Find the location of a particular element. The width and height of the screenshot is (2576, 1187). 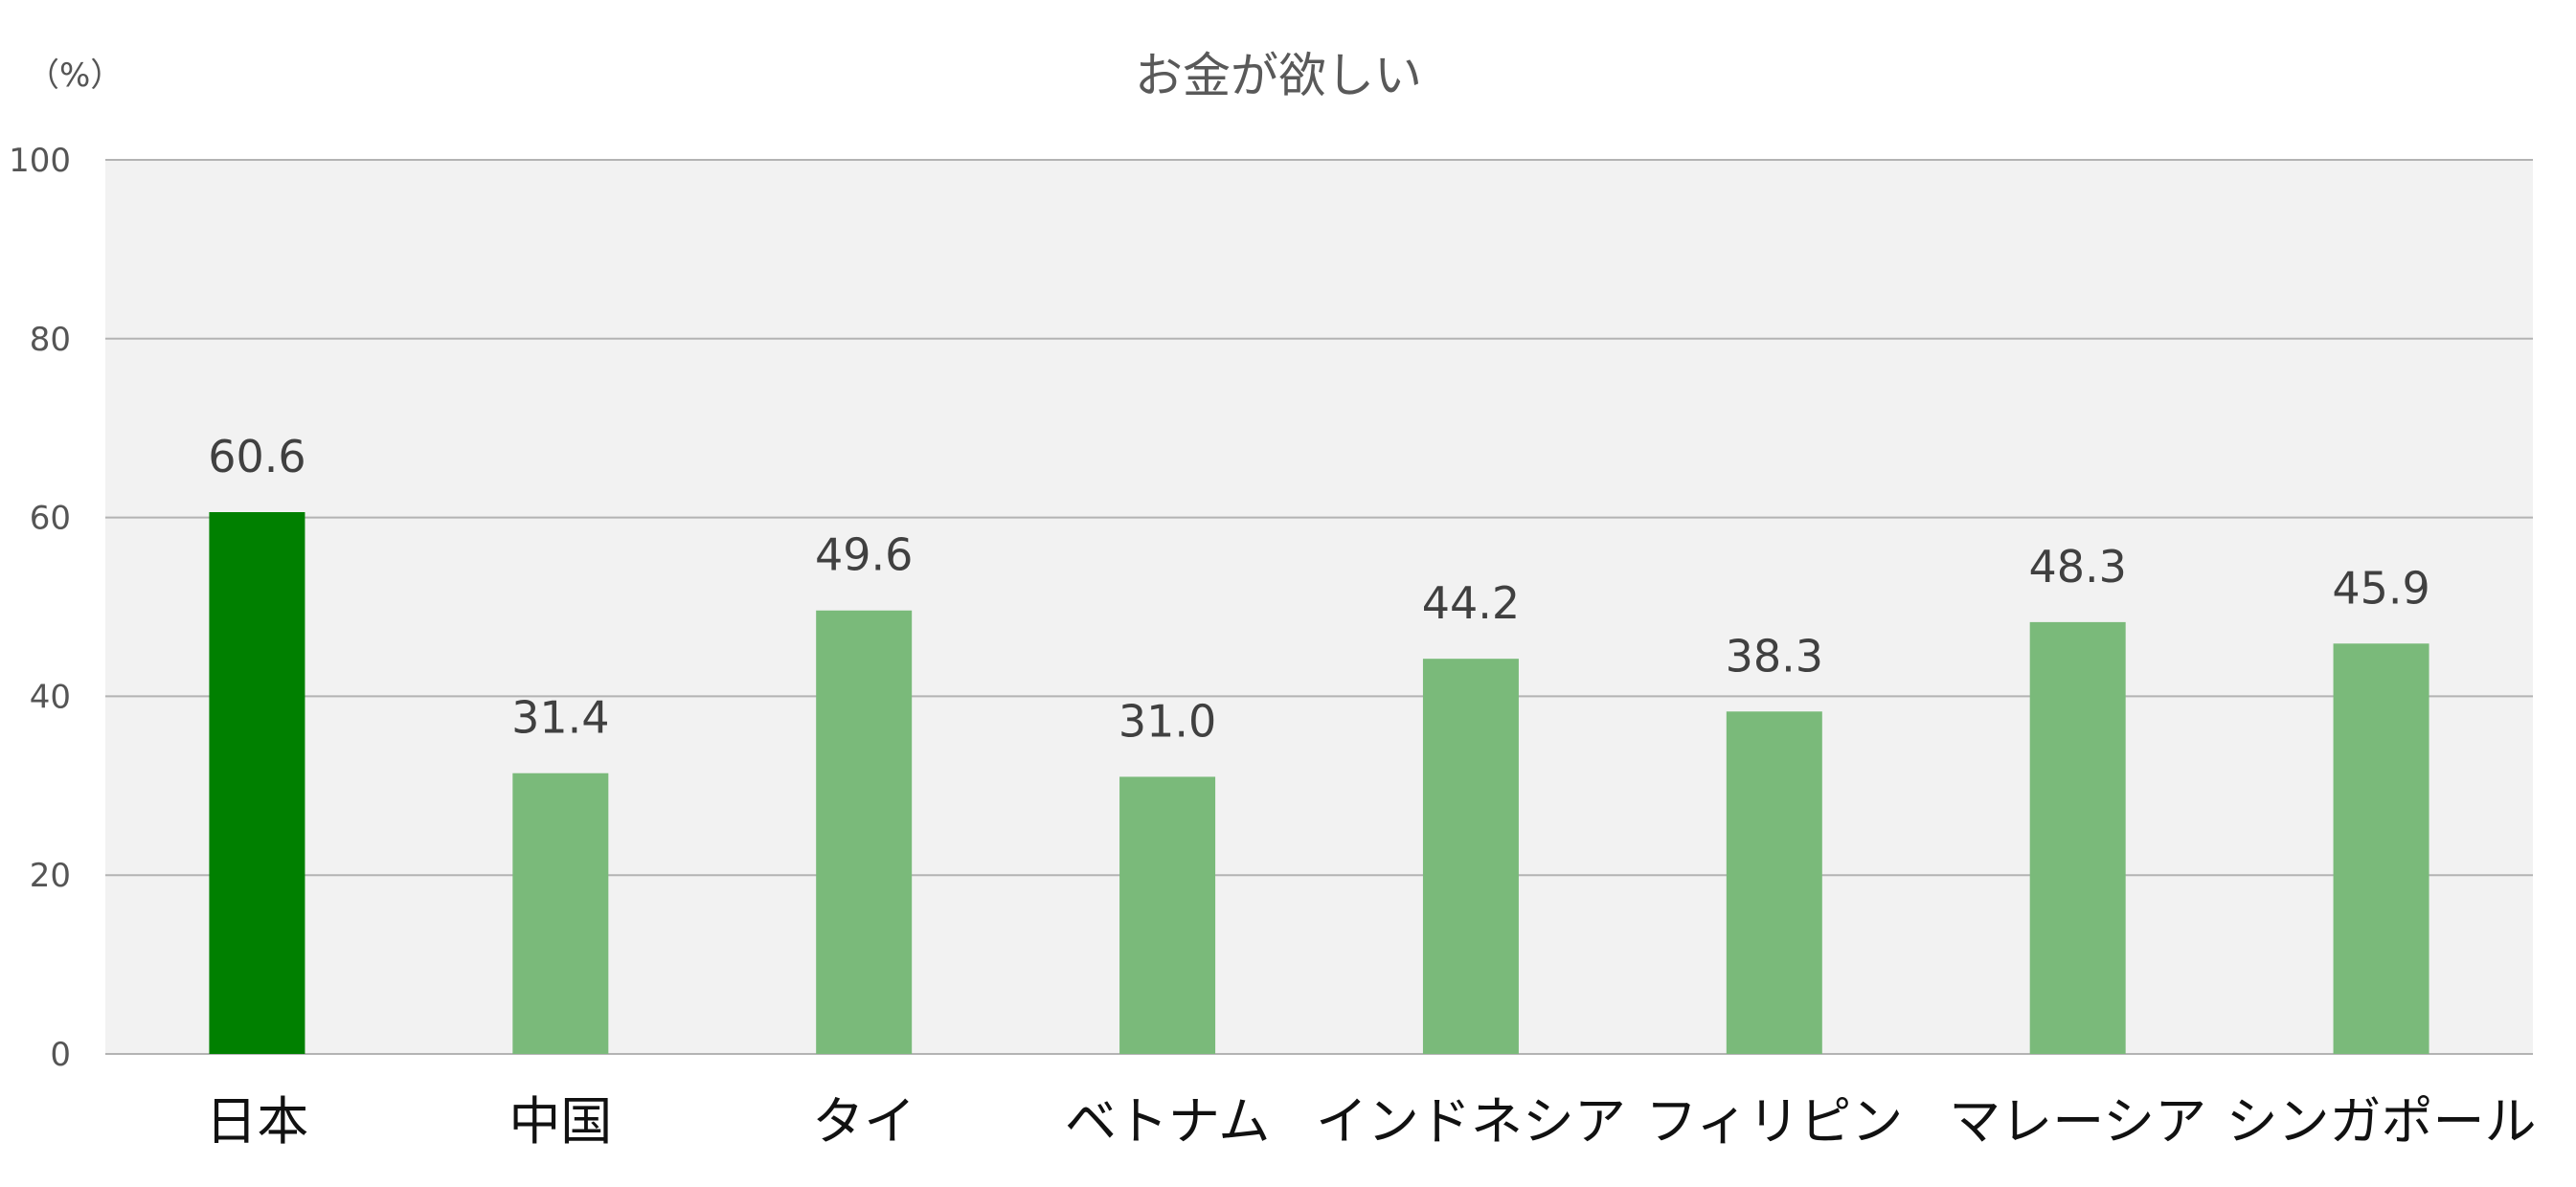

data-label: 49.6 is located at coordinates (864, 555).